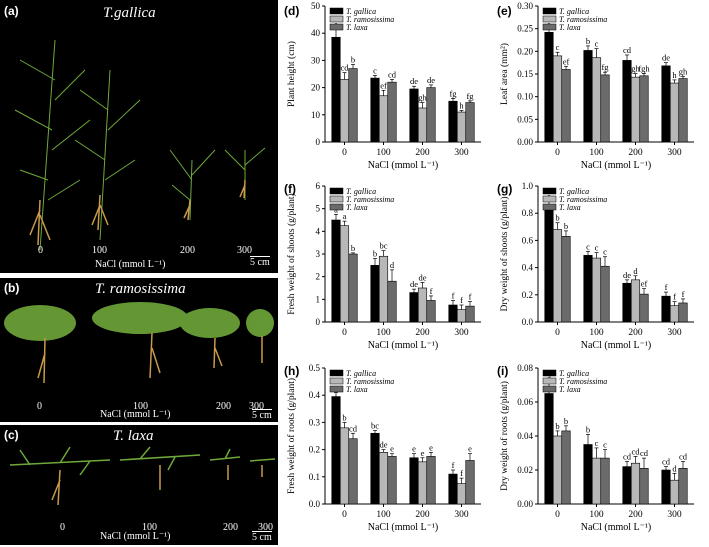 Image resolution: width=709 pixels, height=547 pixels. I want to click on plant-photo-laxa, so click(142, 476).